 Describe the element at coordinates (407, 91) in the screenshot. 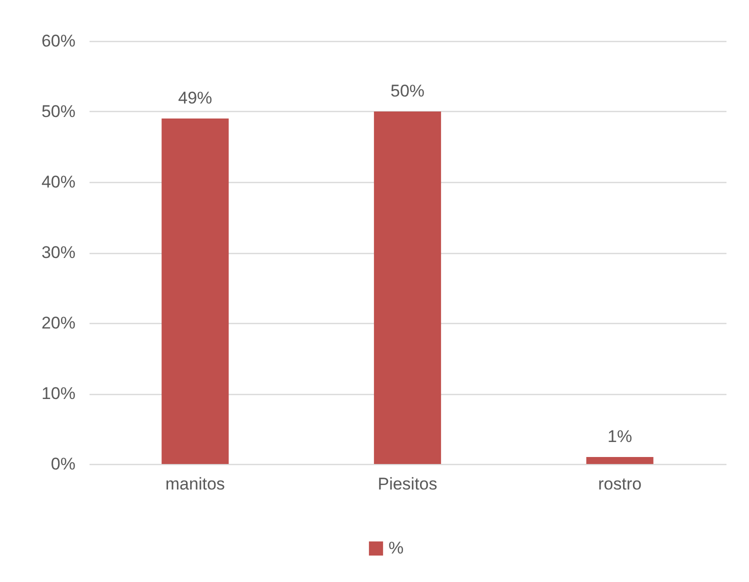

I see `data-label: 50%` at that location.